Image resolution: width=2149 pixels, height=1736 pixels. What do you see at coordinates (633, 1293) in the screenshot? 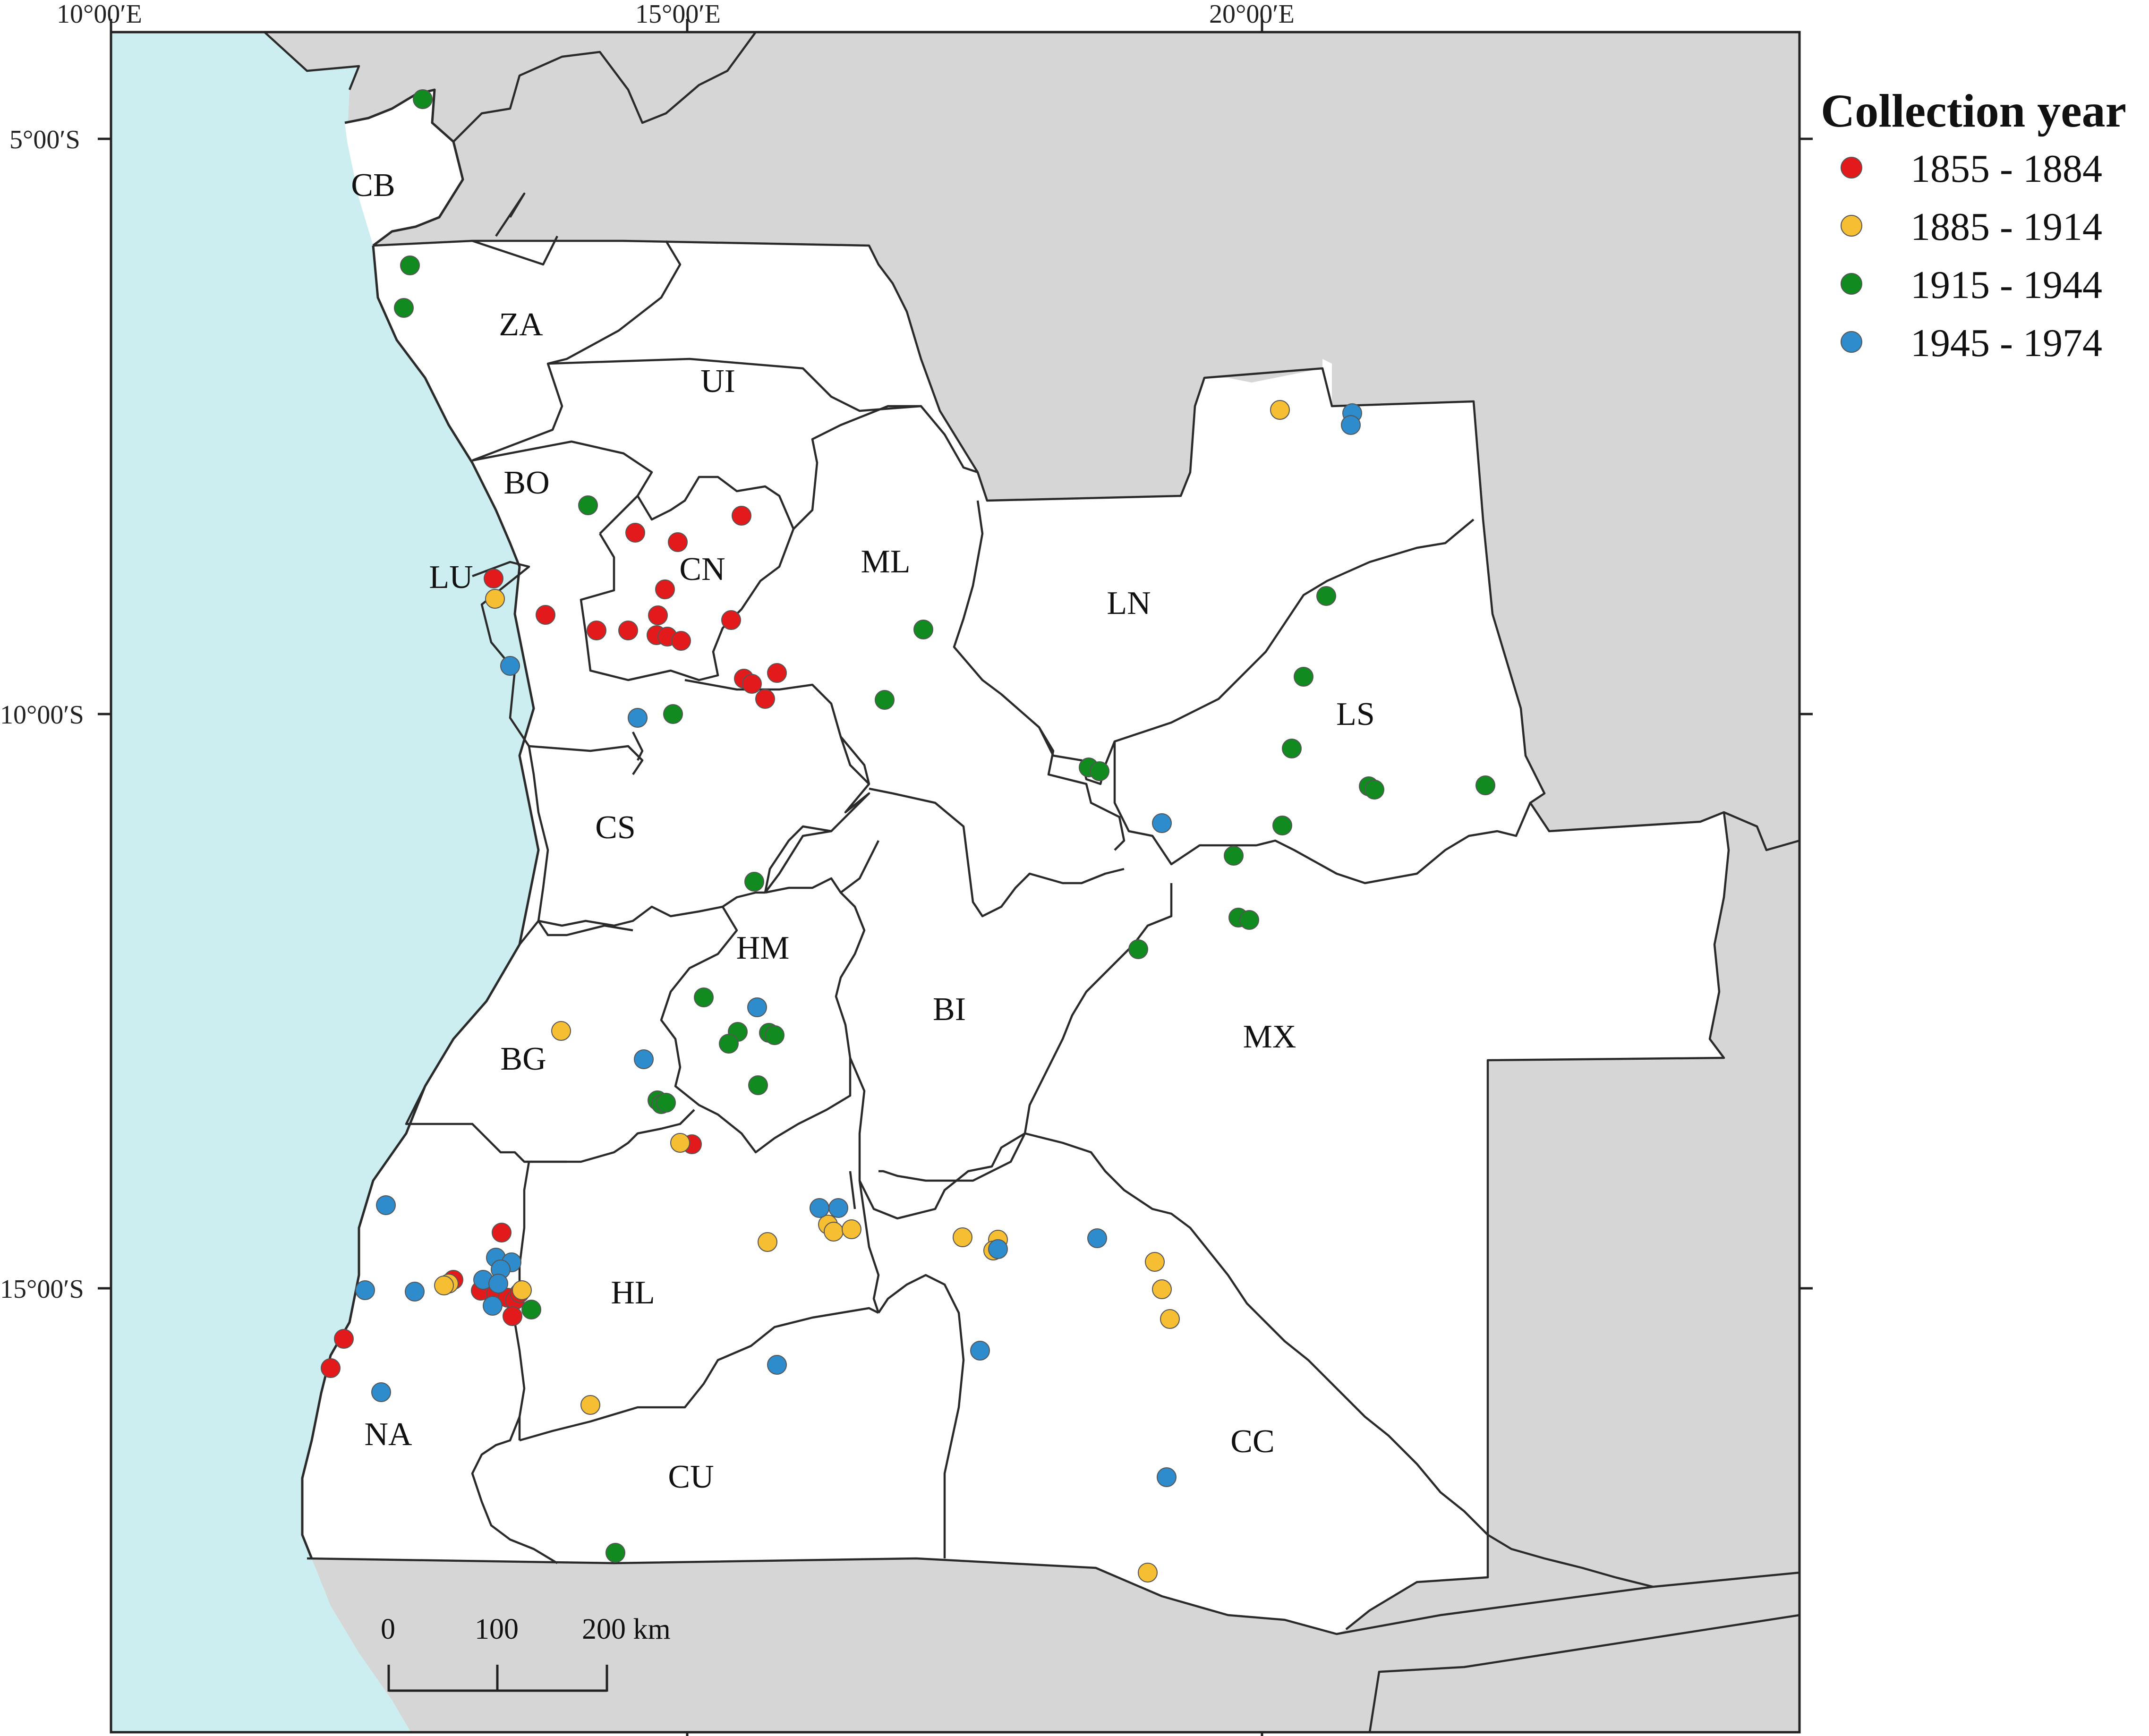
I see `region-label: HL` at bounding box center [633, 1293].